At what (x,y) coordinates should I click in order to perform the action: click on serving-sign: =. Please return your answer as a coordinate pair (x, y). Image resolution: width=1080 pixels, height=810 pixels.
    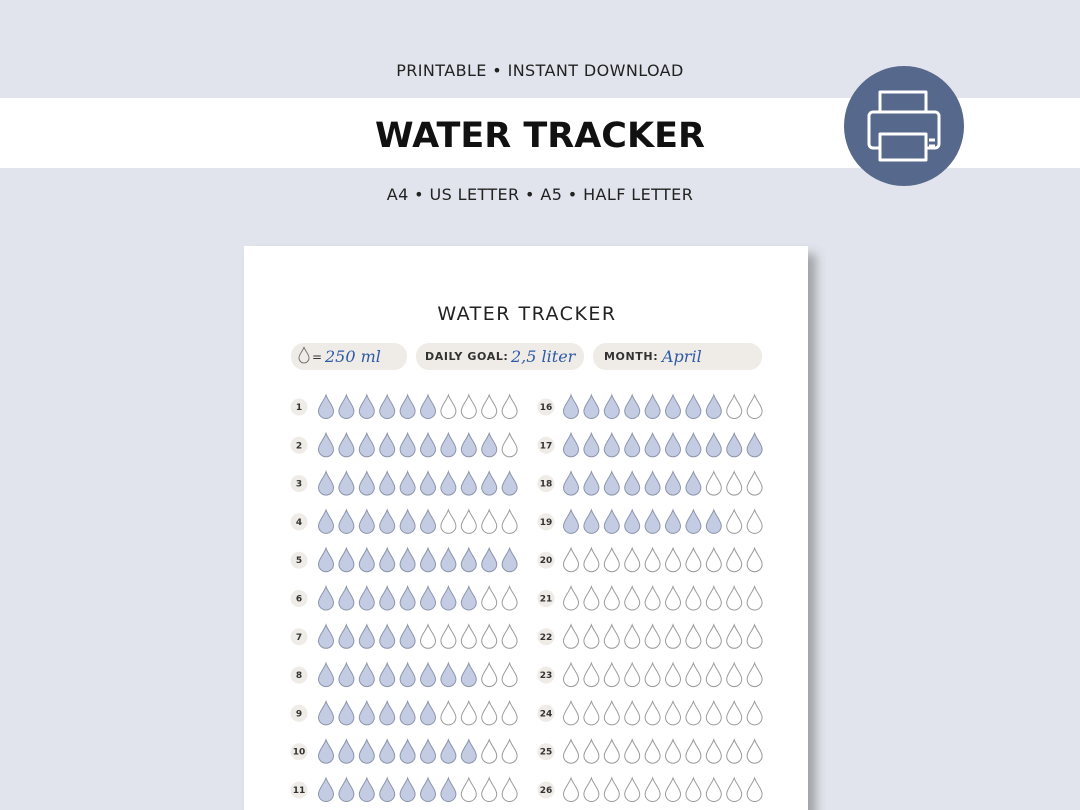
    Looking at the image, I should click on (317, 357).